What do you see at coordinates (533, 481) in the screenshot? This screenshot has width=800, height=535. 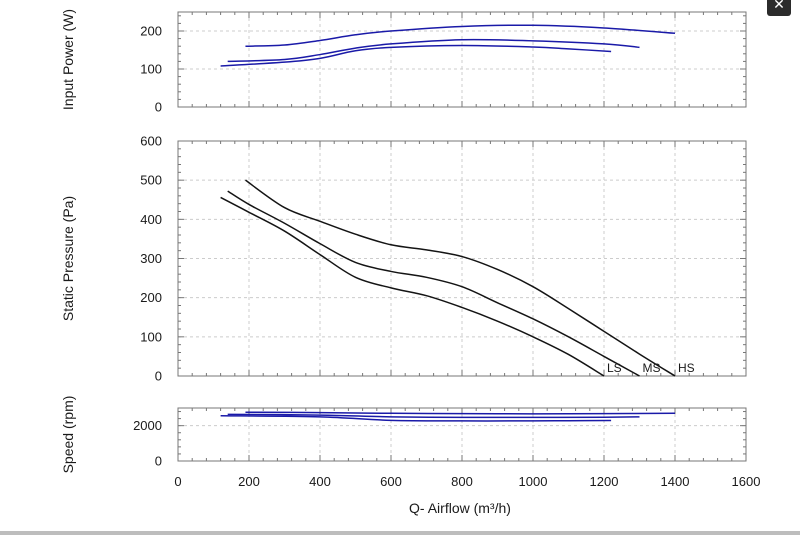 I see `x-tick-label: 1000` at bounding box center [533, 481].